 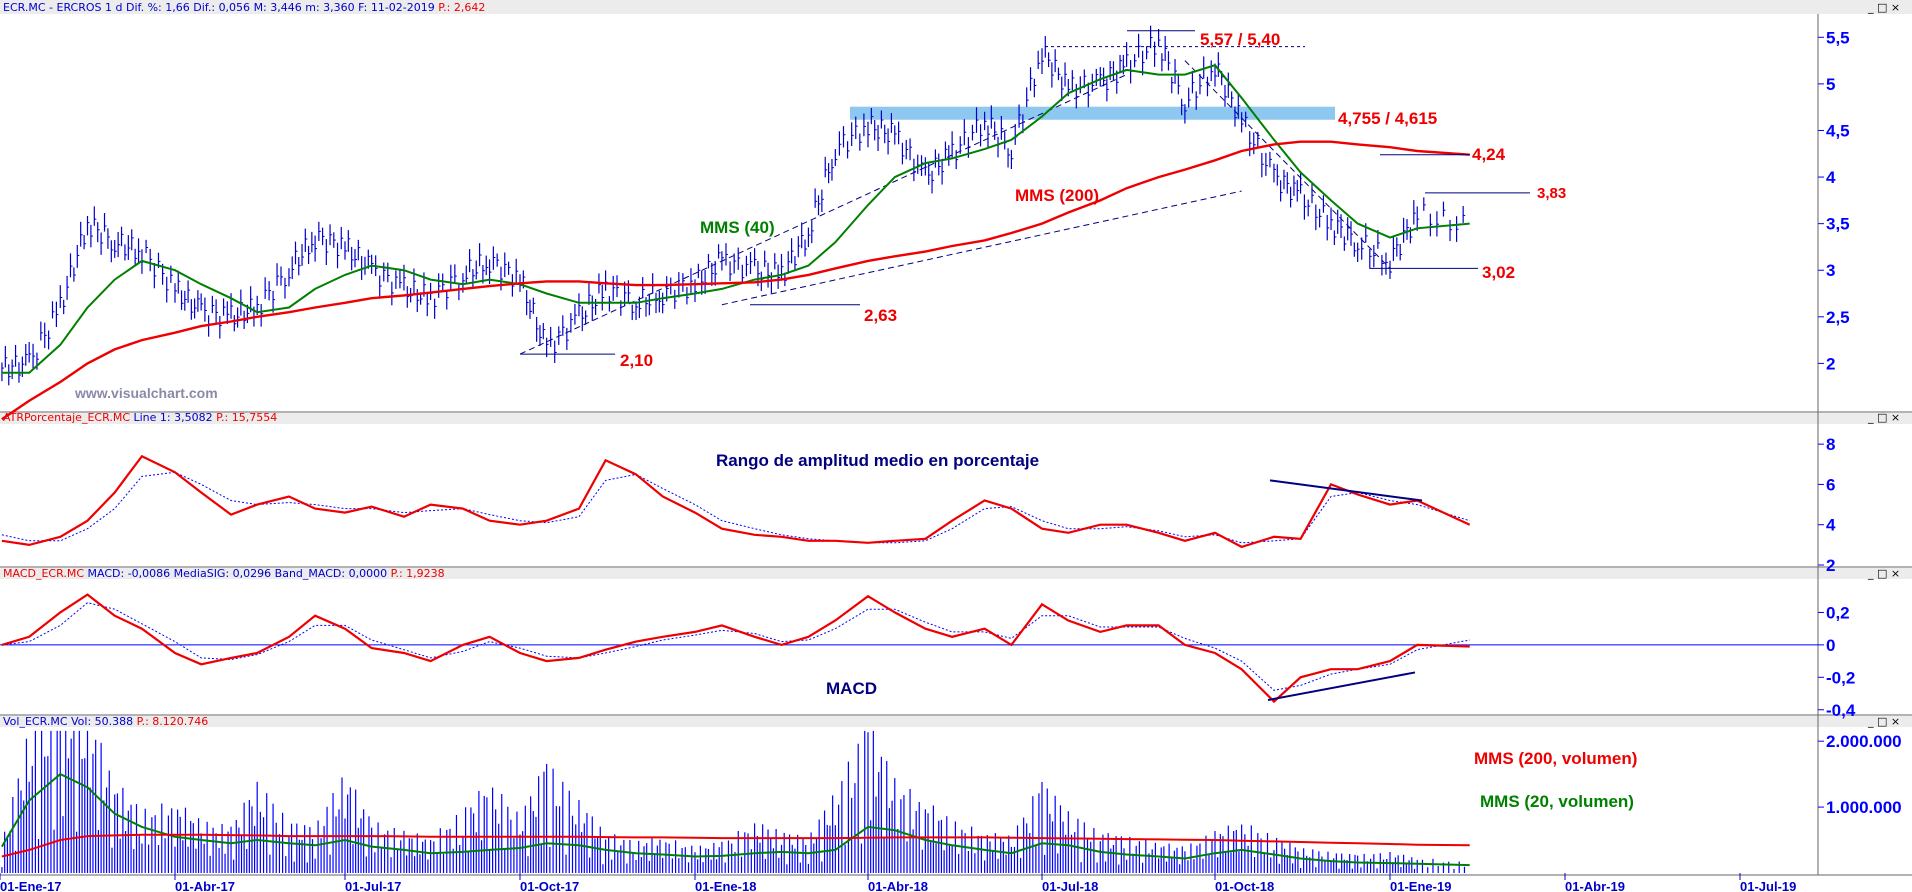 I want to click on y-tick-label: -0,2, so click(x=1840, y=677).